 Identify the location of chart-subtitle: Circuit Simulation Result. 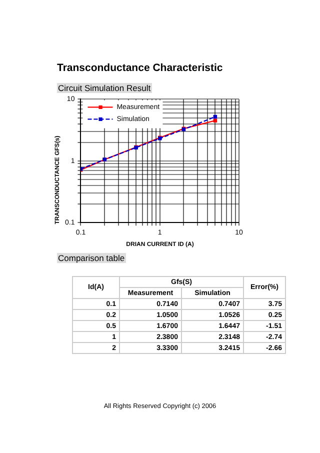
(104, 88).